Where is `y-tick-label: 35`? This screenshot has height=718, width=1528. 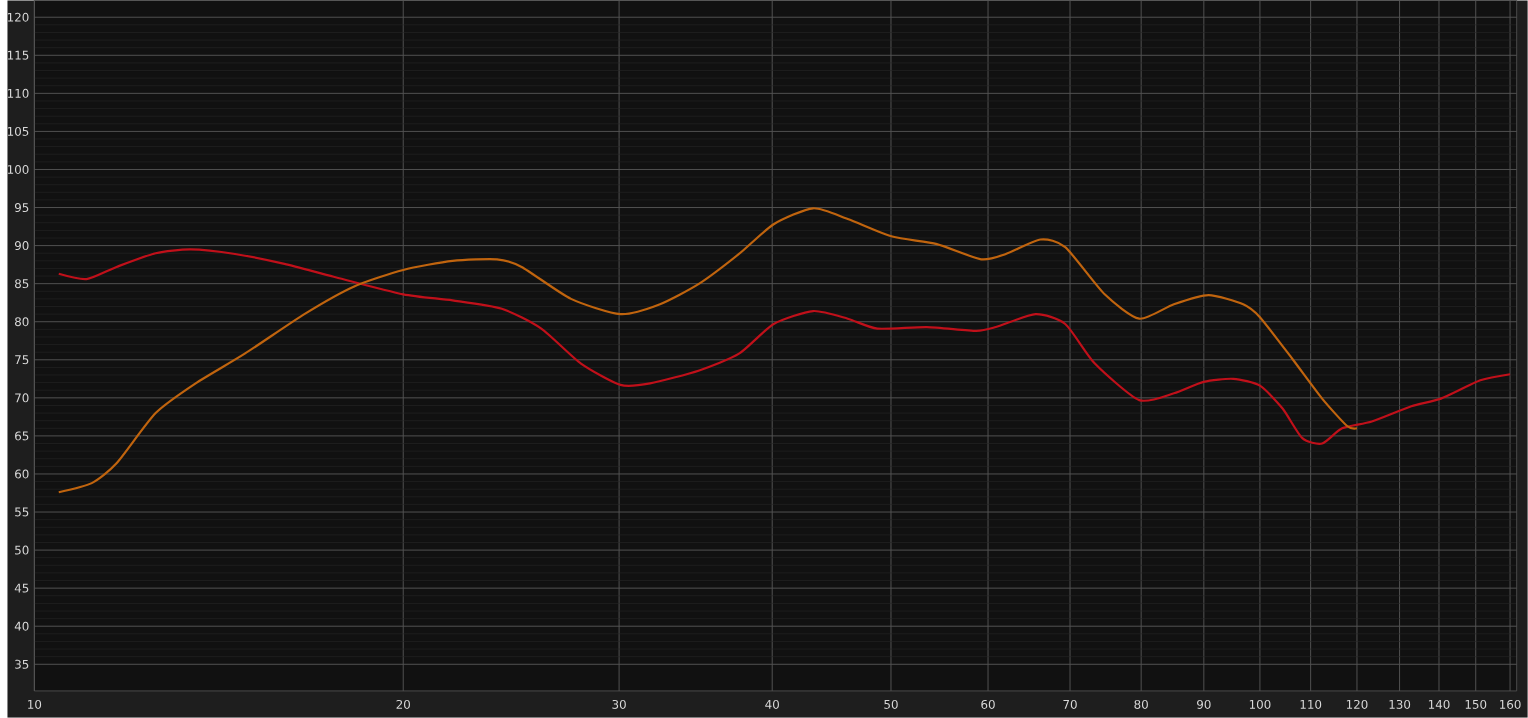 y-tick-label: 35 is located at coordinates (22, 664).